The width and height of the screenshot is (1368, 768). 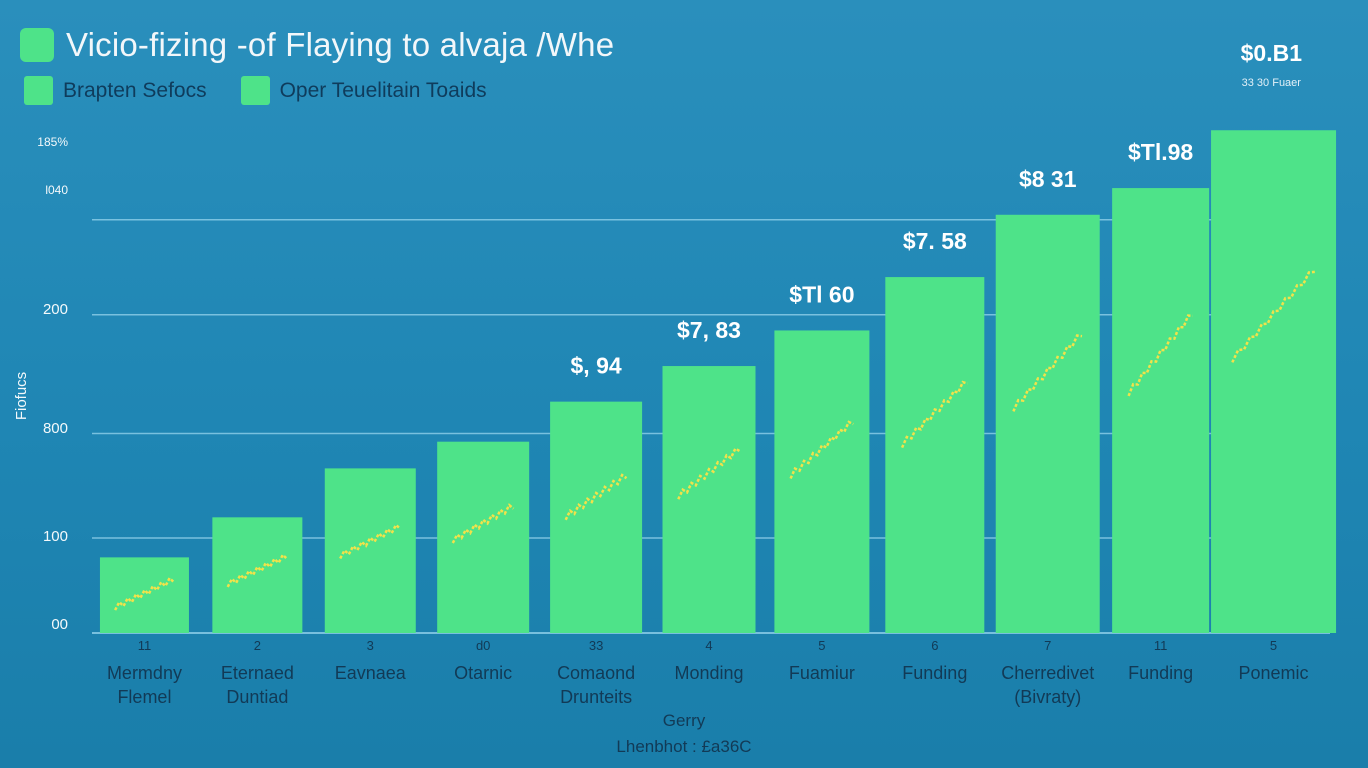 What do you see at coordinates (1047, 697) in the screenshot?
I see `category-label: (Bivraty)` at bounding box center [1047, 697].